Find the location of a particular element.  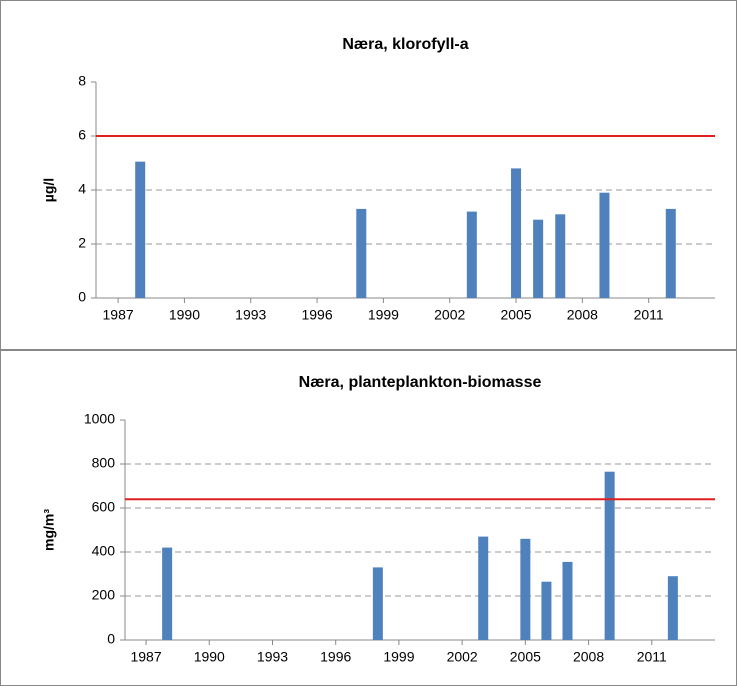

y-tick-label: 400 is located at coordinates (104, 551).